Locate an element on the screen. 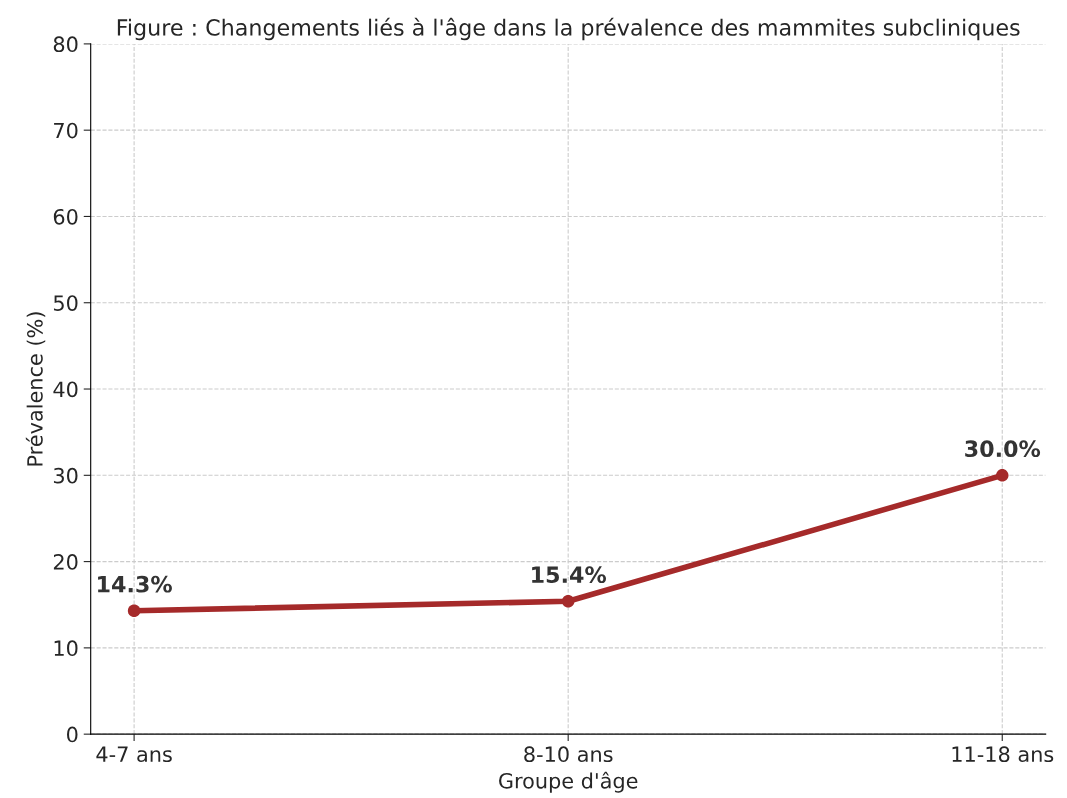 The width and height of the screenshot is (1067, 798). y-tick-label: 50 is located at coordinates (65, 303).